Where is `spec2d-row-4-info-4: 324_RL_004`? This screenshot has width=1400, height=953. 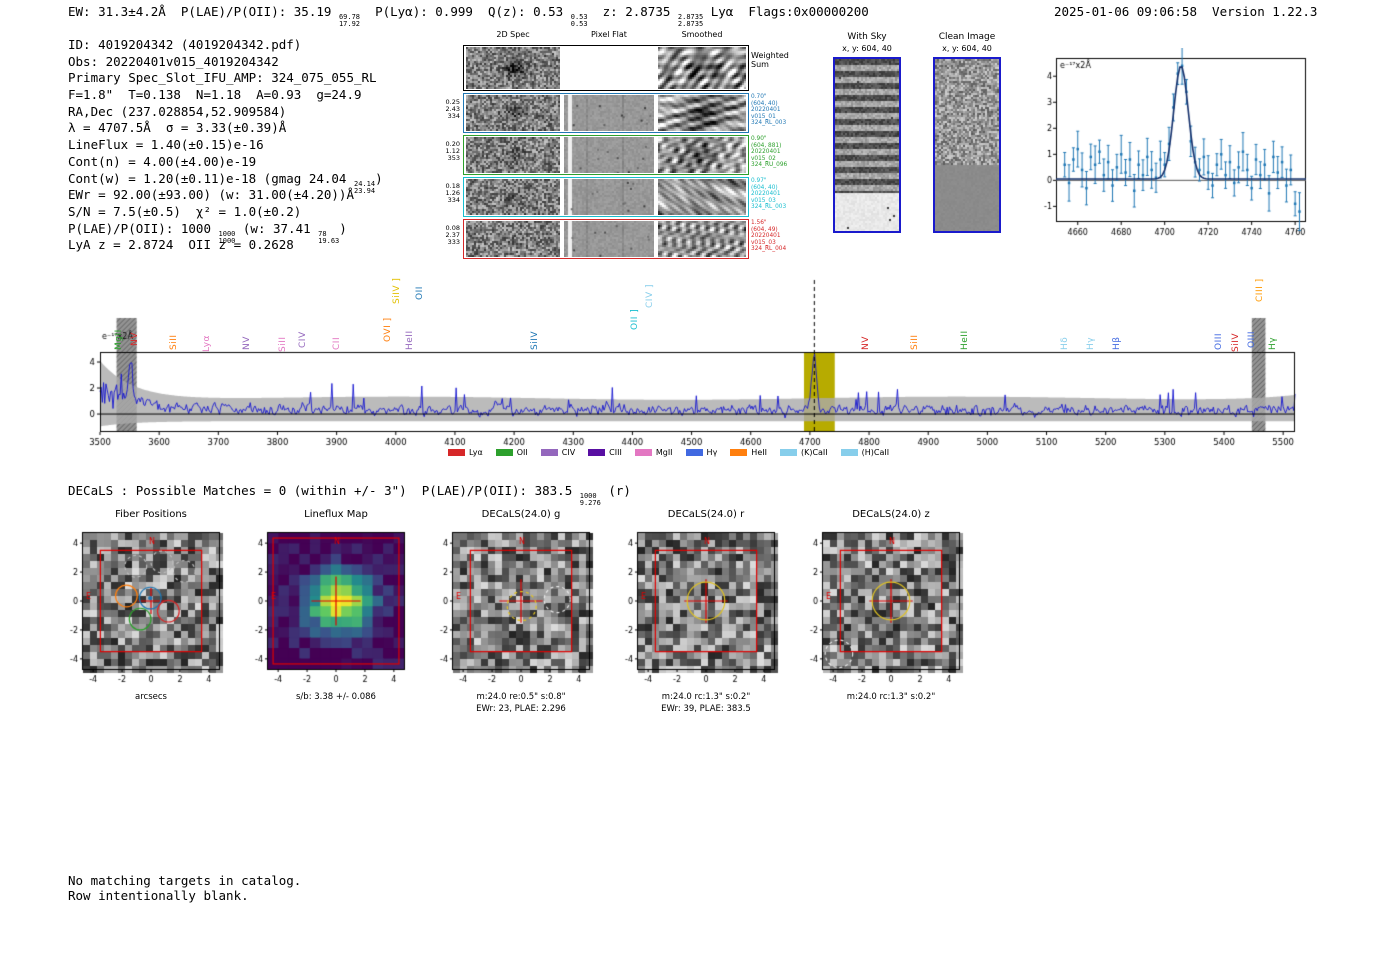
spec2d-row-4-info-4: 324_RL_004 is located at coordinates (769, 249).